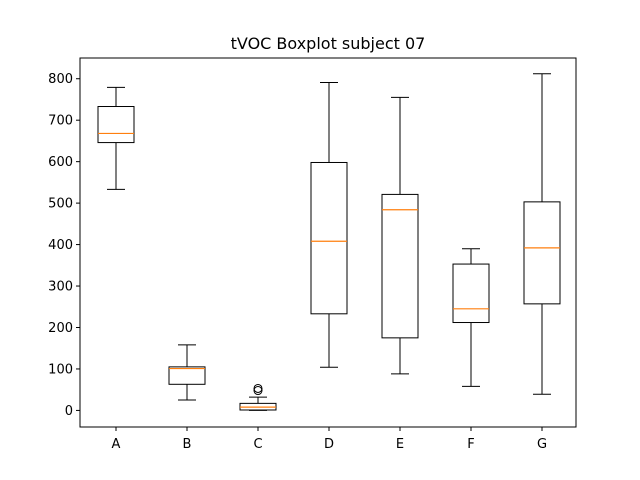  I want to click on chart-title: tVOC Boxplot subject 07, so click(328, 43).